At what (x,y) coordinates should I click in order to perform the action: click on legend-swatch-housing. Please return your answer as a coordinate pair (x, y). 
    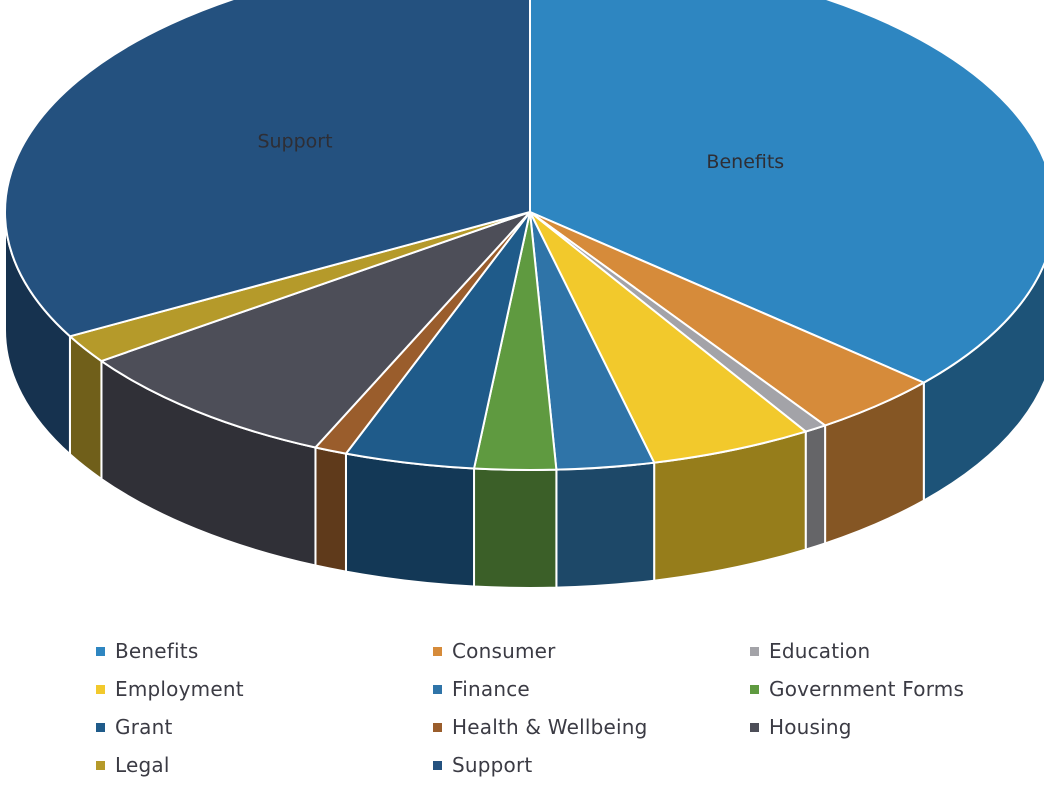
    Looking at the image, I should click on (754, 727).